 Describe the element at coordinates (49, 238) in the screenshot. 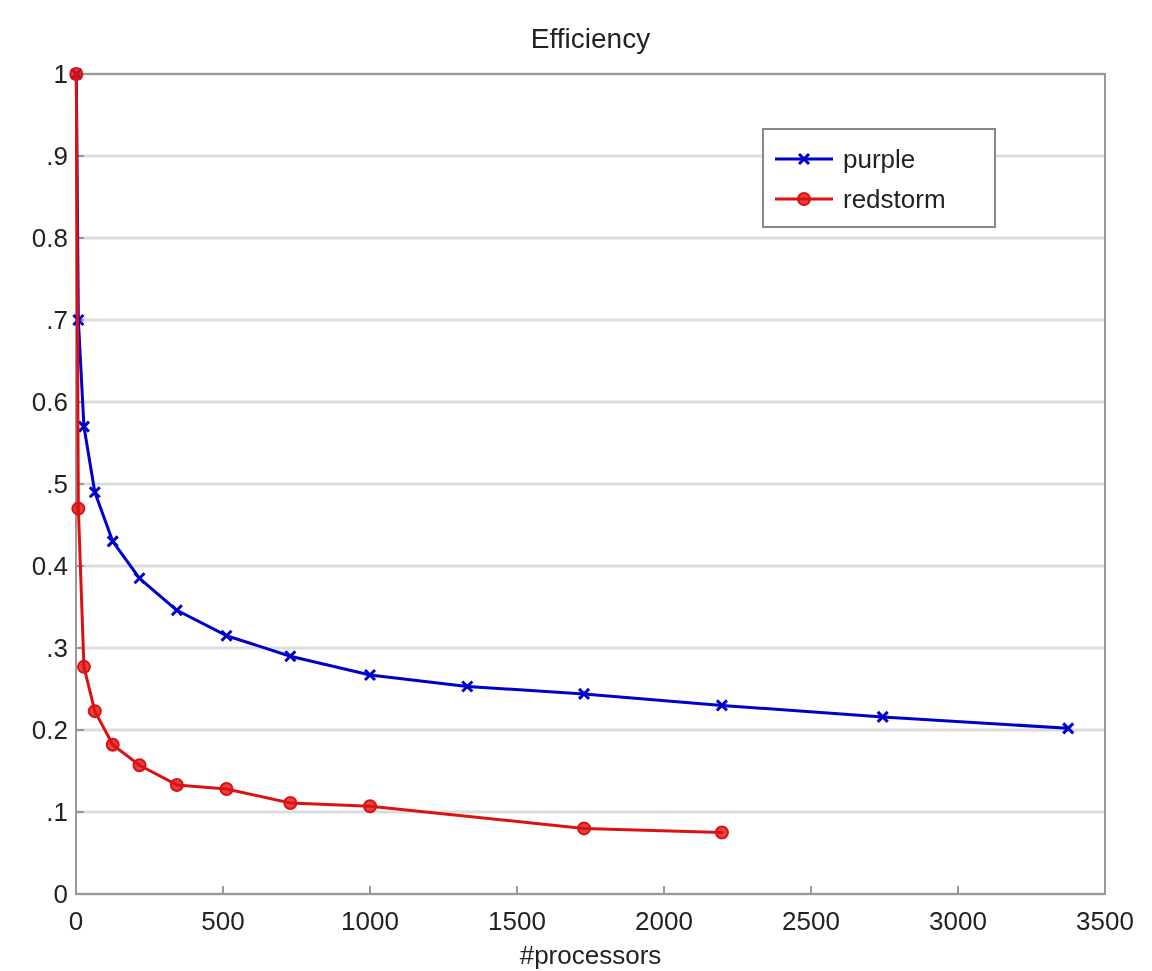

I see `y-tick-label: 0.8` at that location.